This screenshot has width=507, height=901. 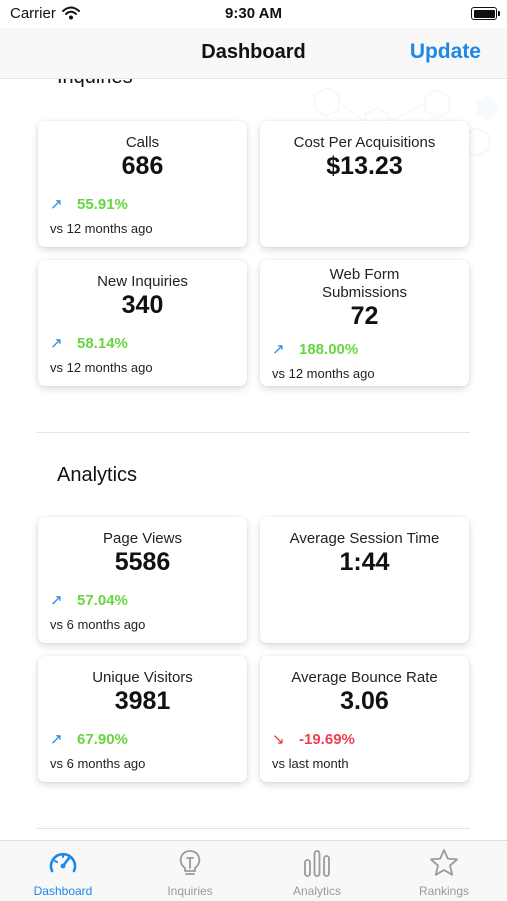 I want to click on card-label: Page Views, so click(x=142, y=538).